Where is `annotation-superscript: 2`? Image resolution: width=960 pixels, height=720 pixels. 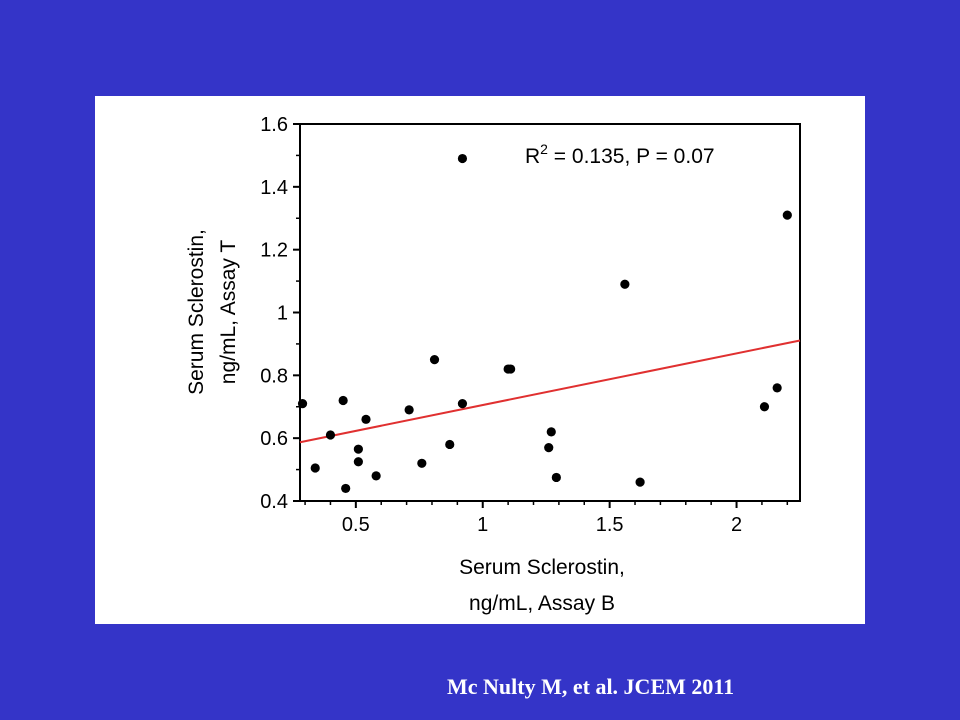
annotation-superscript: 2 is located at coordinates (544, 149).